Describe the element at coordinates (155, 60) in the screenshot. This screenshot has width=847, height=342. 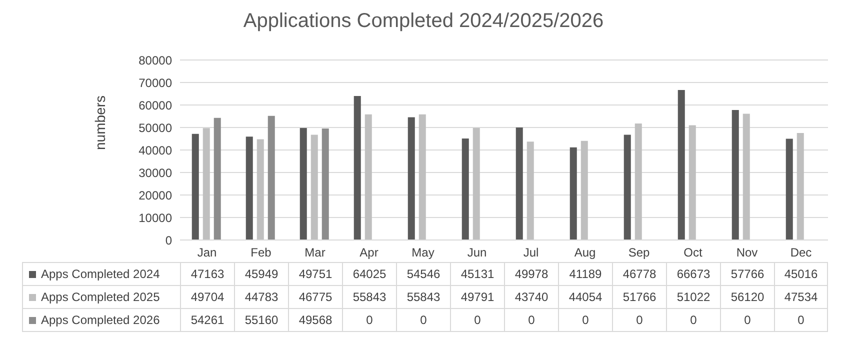
I see `y-tick-label: 80000` at that location.